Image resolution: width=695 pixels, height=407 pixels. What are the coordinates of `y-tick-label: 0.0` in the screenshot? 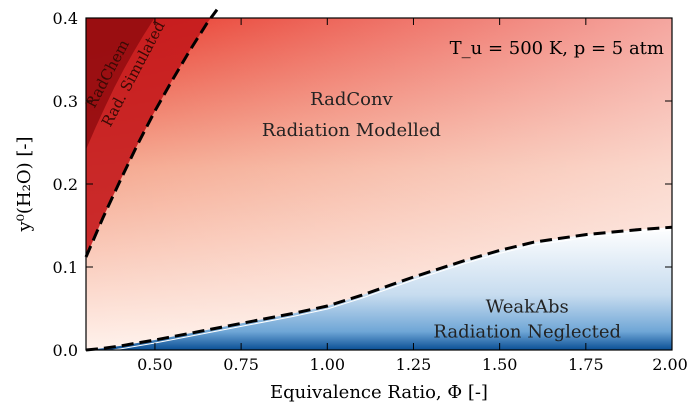 It's located at (65, 350).